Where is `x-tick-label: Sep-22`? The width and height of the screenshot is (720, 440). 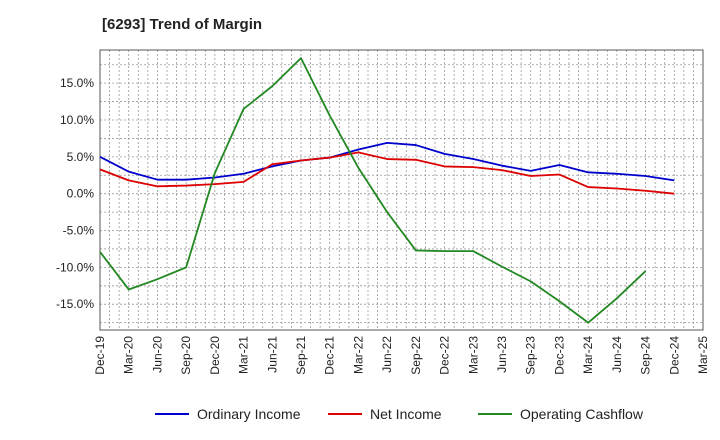 x-tick-label: Sep-22 is located at coordinates (416, 355).